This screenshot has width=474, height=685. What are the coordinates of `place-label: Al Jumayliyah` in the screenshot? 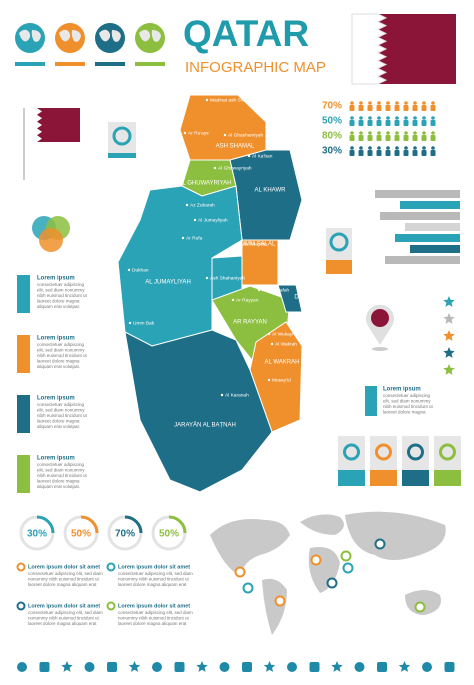 It's located at (213, 220).